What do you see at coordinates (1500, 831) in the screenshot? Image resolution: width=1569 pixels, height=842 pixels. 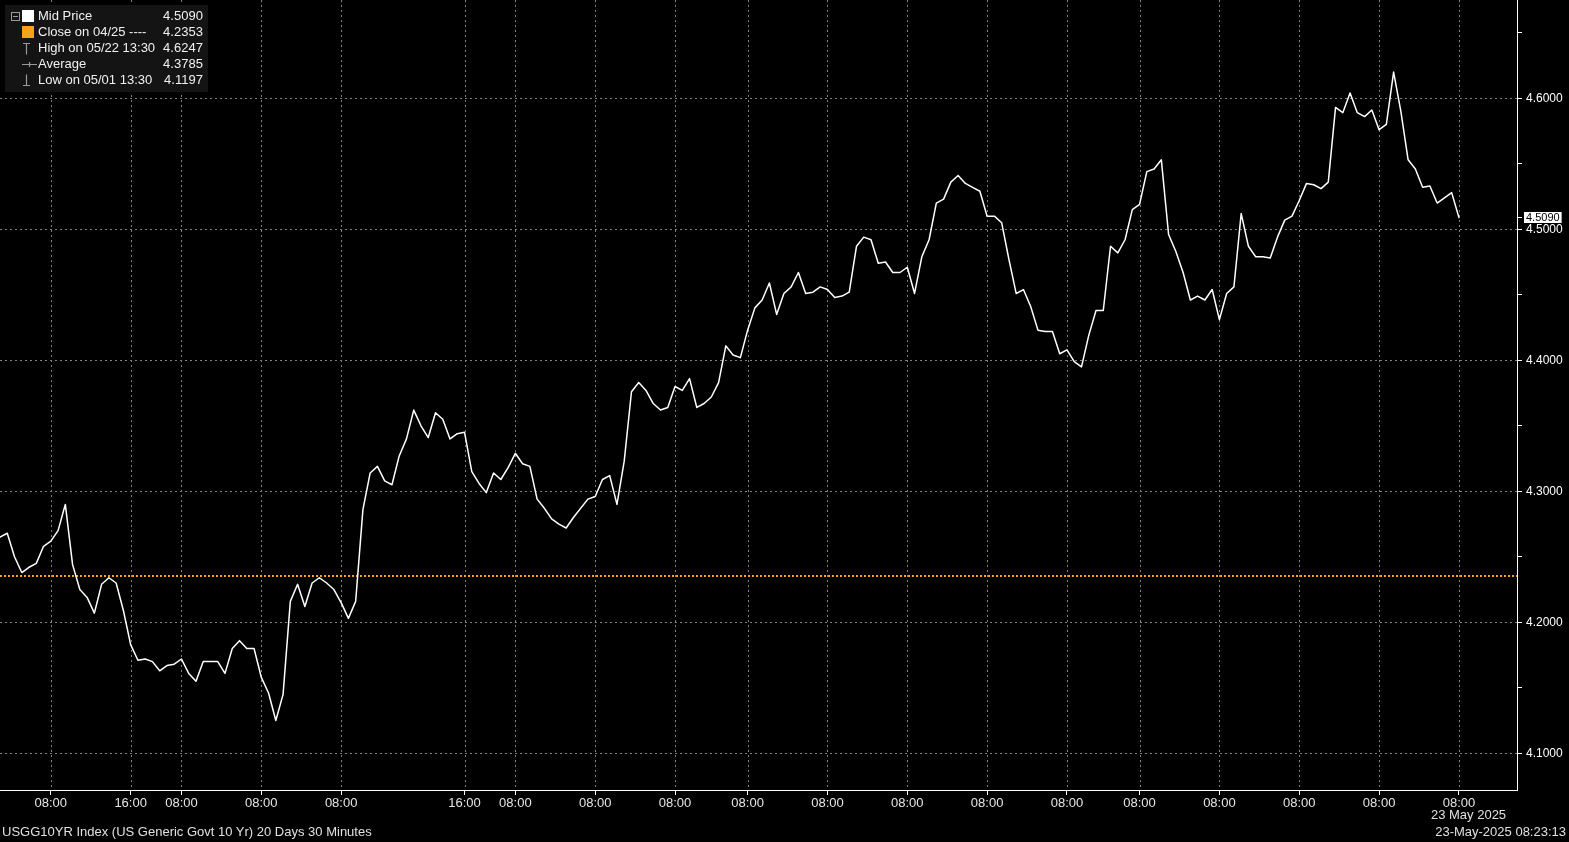 I see `text: 23-May-2025 08:23:13` at bounding box center [1500, 831].